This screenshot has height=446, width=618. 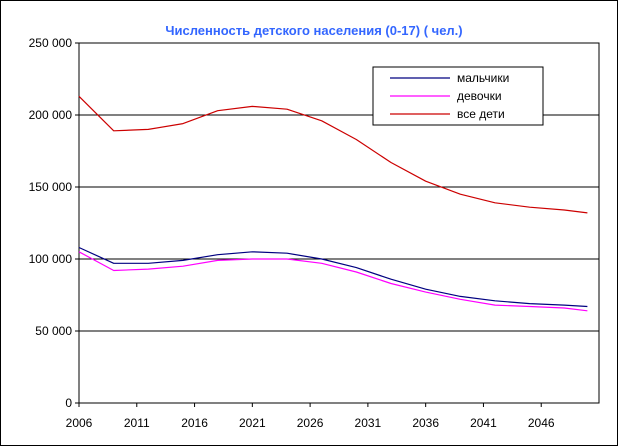 What do you see at coordinates (51, 43) in the screenshot?
I see `y-tick-label: 250 000` at bounding box center [51, 43].